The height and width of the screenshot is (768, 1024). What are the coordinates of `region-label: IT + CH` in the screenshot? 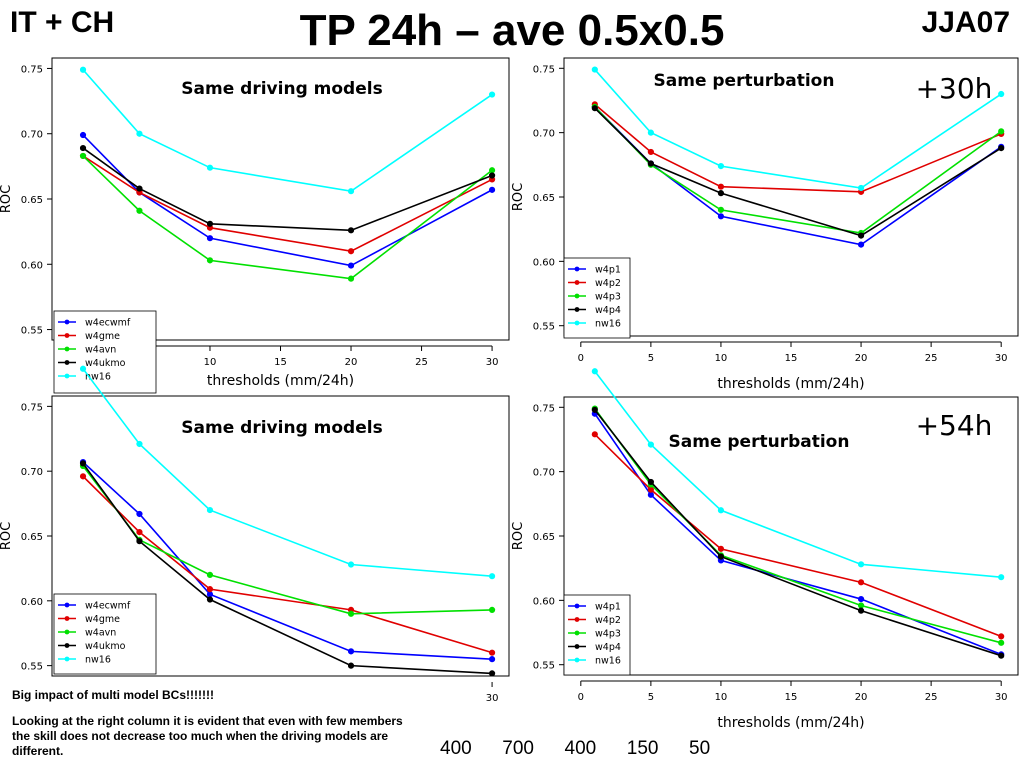 It's located at (62, 22).